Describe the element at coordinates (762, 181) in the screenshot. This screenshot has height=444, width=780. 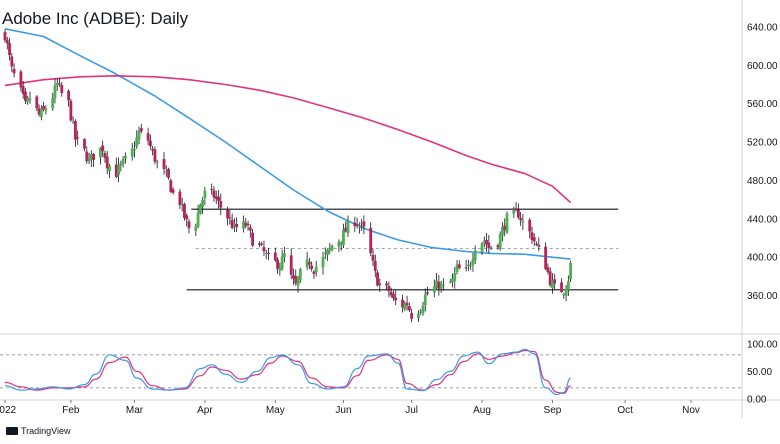
I see `price-tick-label: 480.00` at that location.